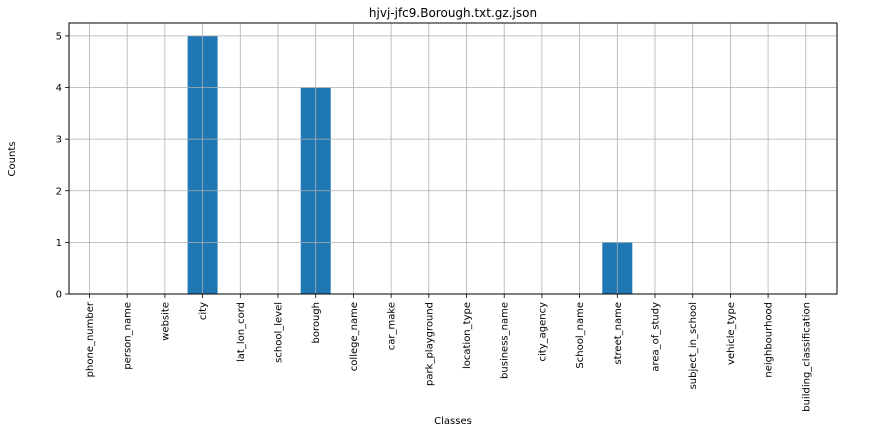 The height and width of the screenshot is (433, 878). I want to click on y-tick-label: 0, so click(59, 295).